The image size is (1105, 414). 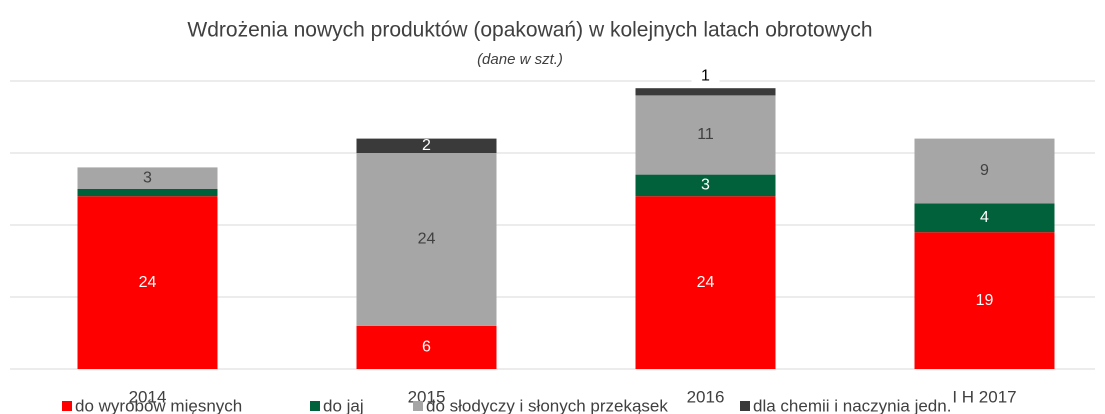 I want to click on label-box, so click(x=705, y=75).